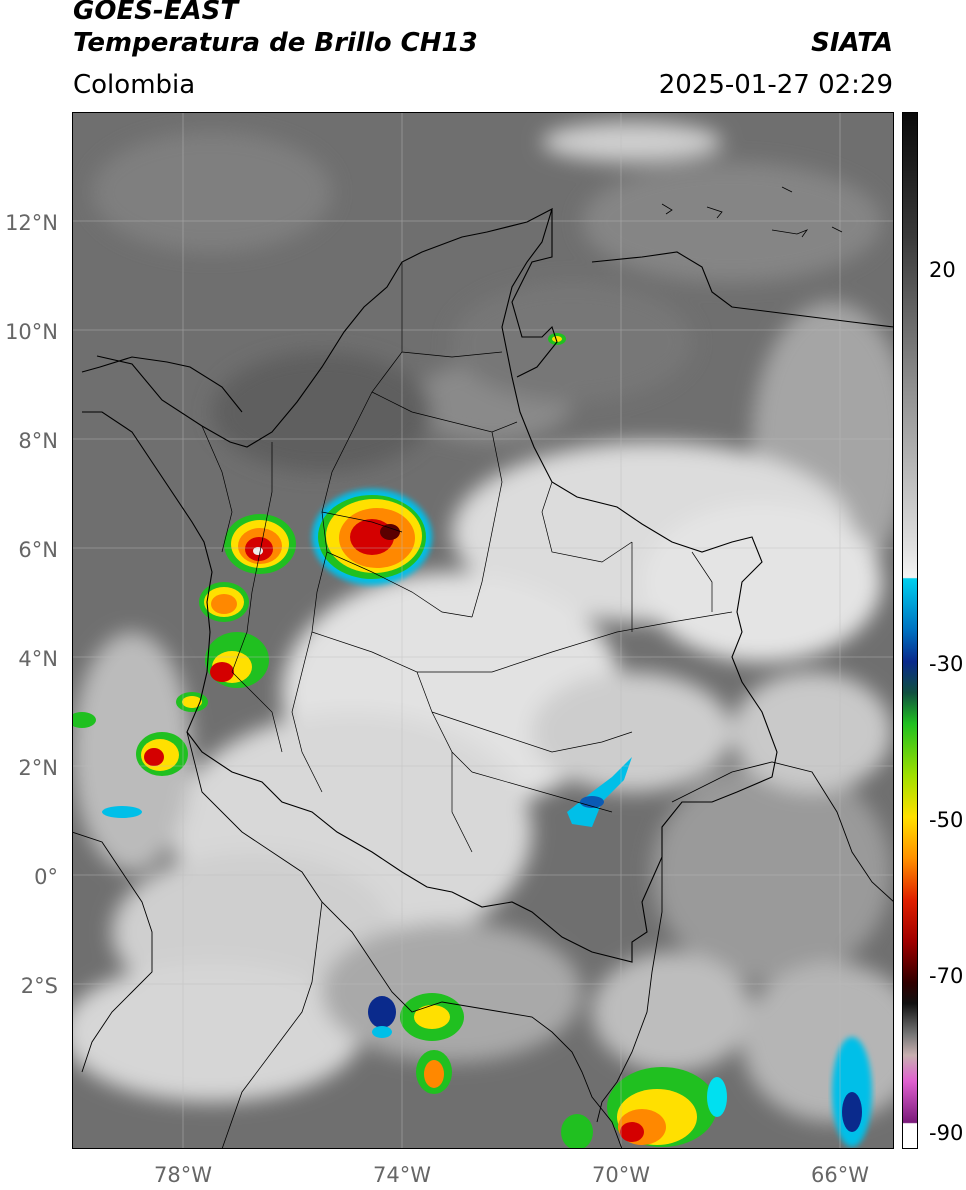  What do you see at coordinates (31, 332) in the screenshot?
I see `lat-tick-10n: 10°N` at bounding box center [31, 332].